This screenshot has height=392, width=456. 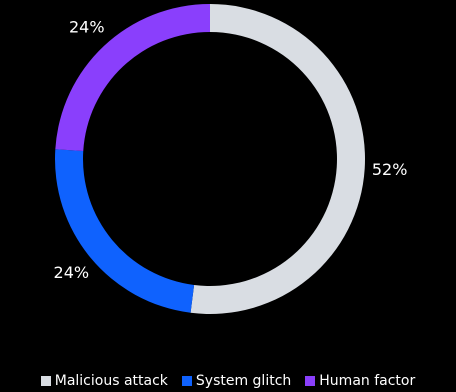 I want to click on legend-label-system-glitch: System glitch, so click(x=243, y=381).